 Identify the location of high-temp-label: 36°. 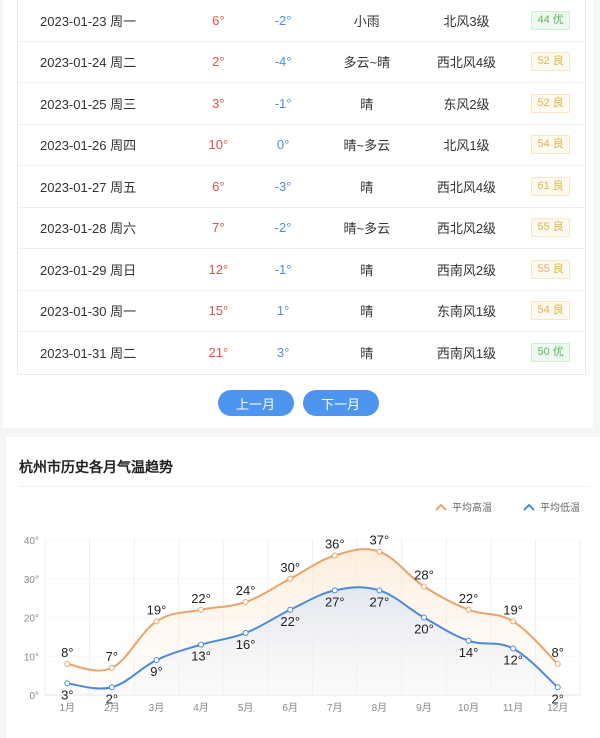
(335, 544).